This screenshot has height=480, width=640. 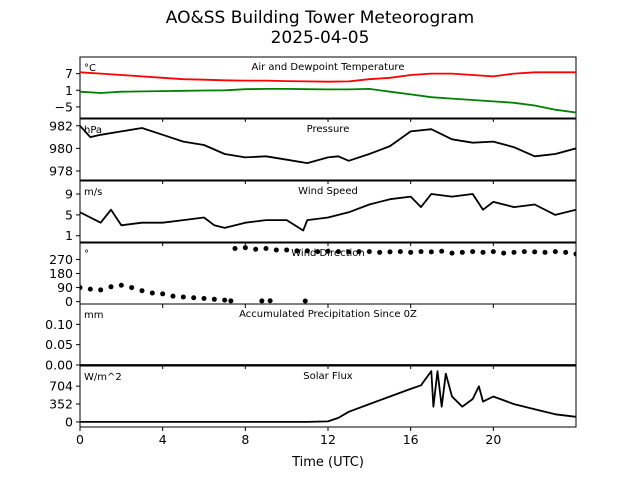 I want to click on y-tick-label: 9, so click(x=69, y=194).